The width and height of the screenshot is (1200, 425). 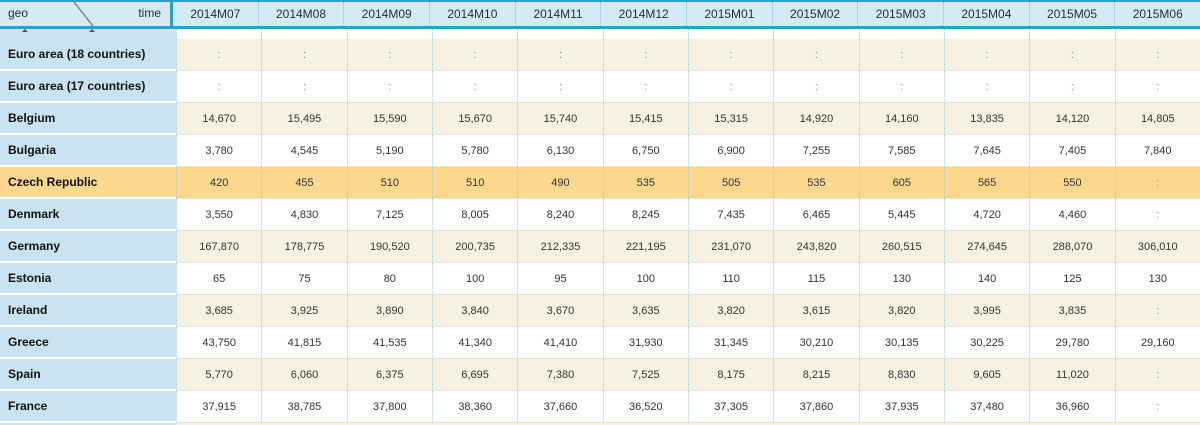 I want to click on data-cell: 6,060, so click(x=304, y=375).